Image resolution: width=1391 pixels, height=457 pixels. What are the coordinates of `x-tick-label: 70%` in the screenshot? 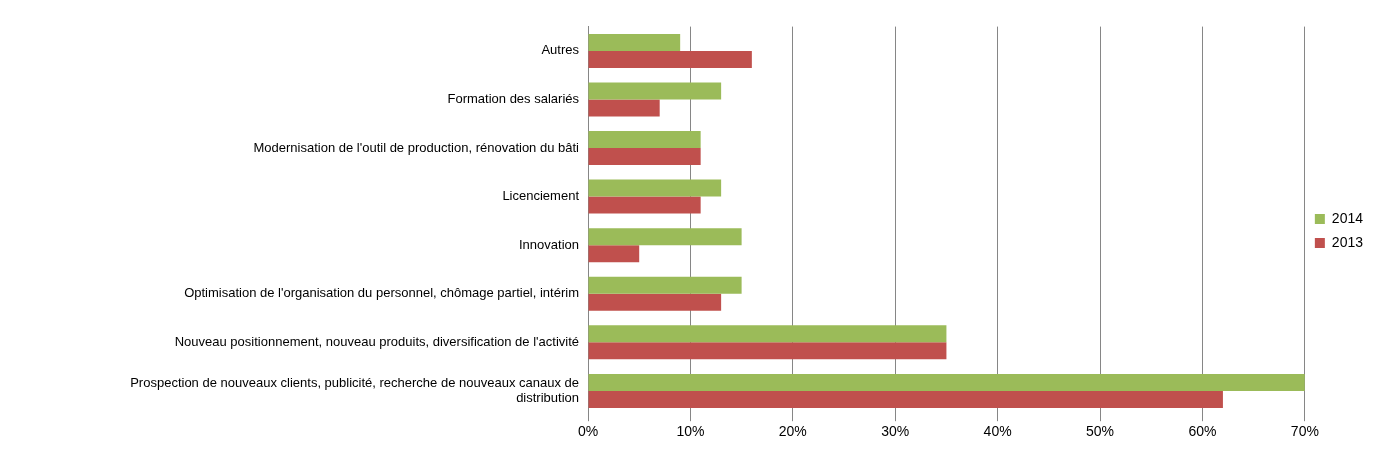 It's located at (1304, 431).